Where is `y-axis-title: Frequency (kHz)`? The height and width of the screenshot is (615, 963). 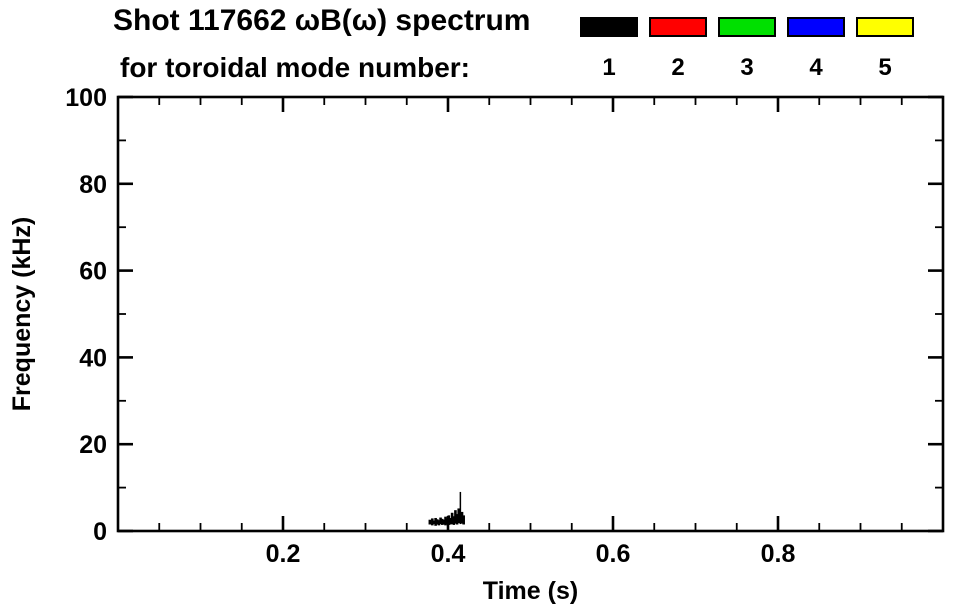
y-axis-title: Frequency (kHz) is located at coordinates (22, 314).